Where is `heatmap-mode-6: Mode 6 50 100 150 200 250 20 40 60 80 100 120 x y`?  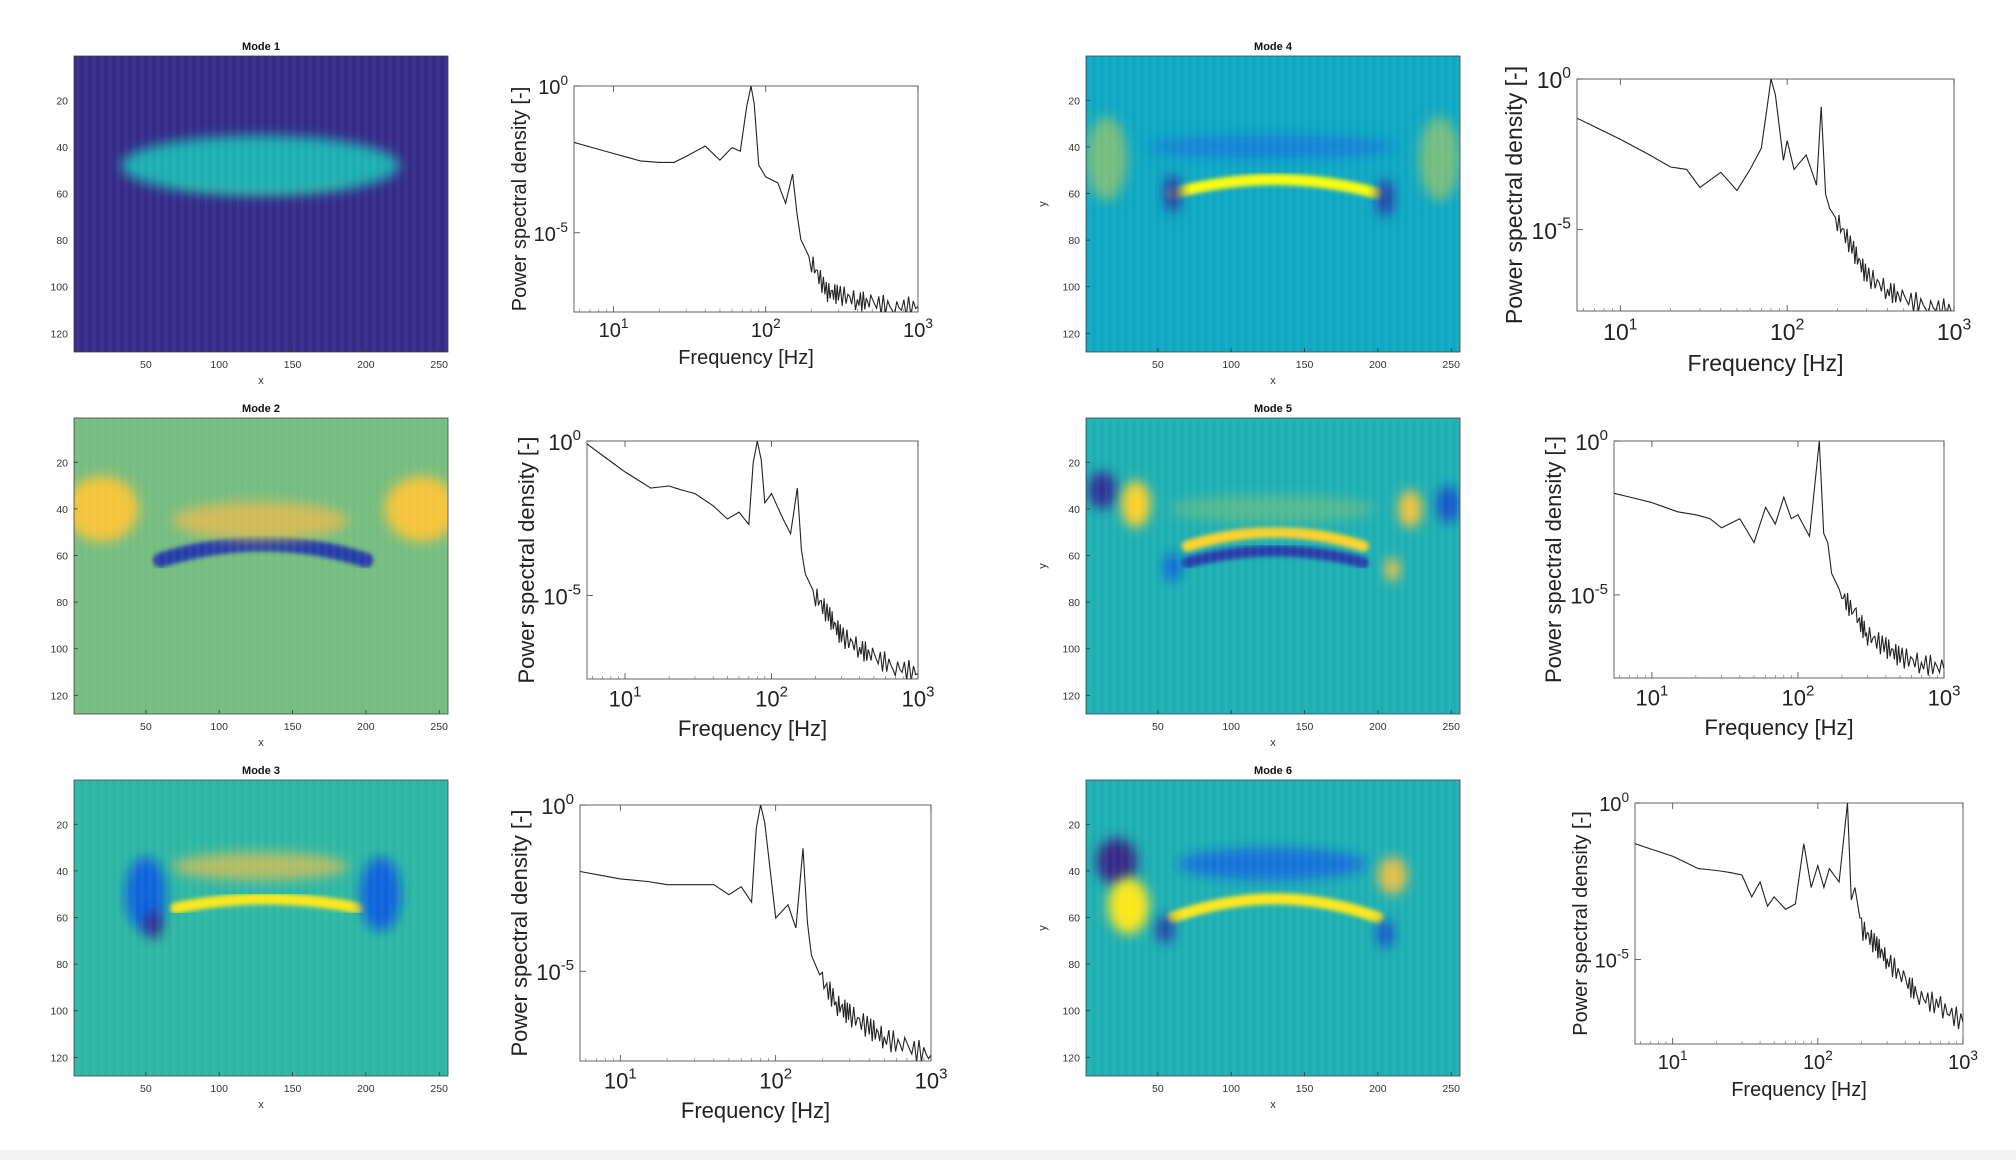
heatmap-mode-6: Mode 6 50 100 150 200 250 20 40 60 80 100 120 x y is located at coordinates (1249, 938).